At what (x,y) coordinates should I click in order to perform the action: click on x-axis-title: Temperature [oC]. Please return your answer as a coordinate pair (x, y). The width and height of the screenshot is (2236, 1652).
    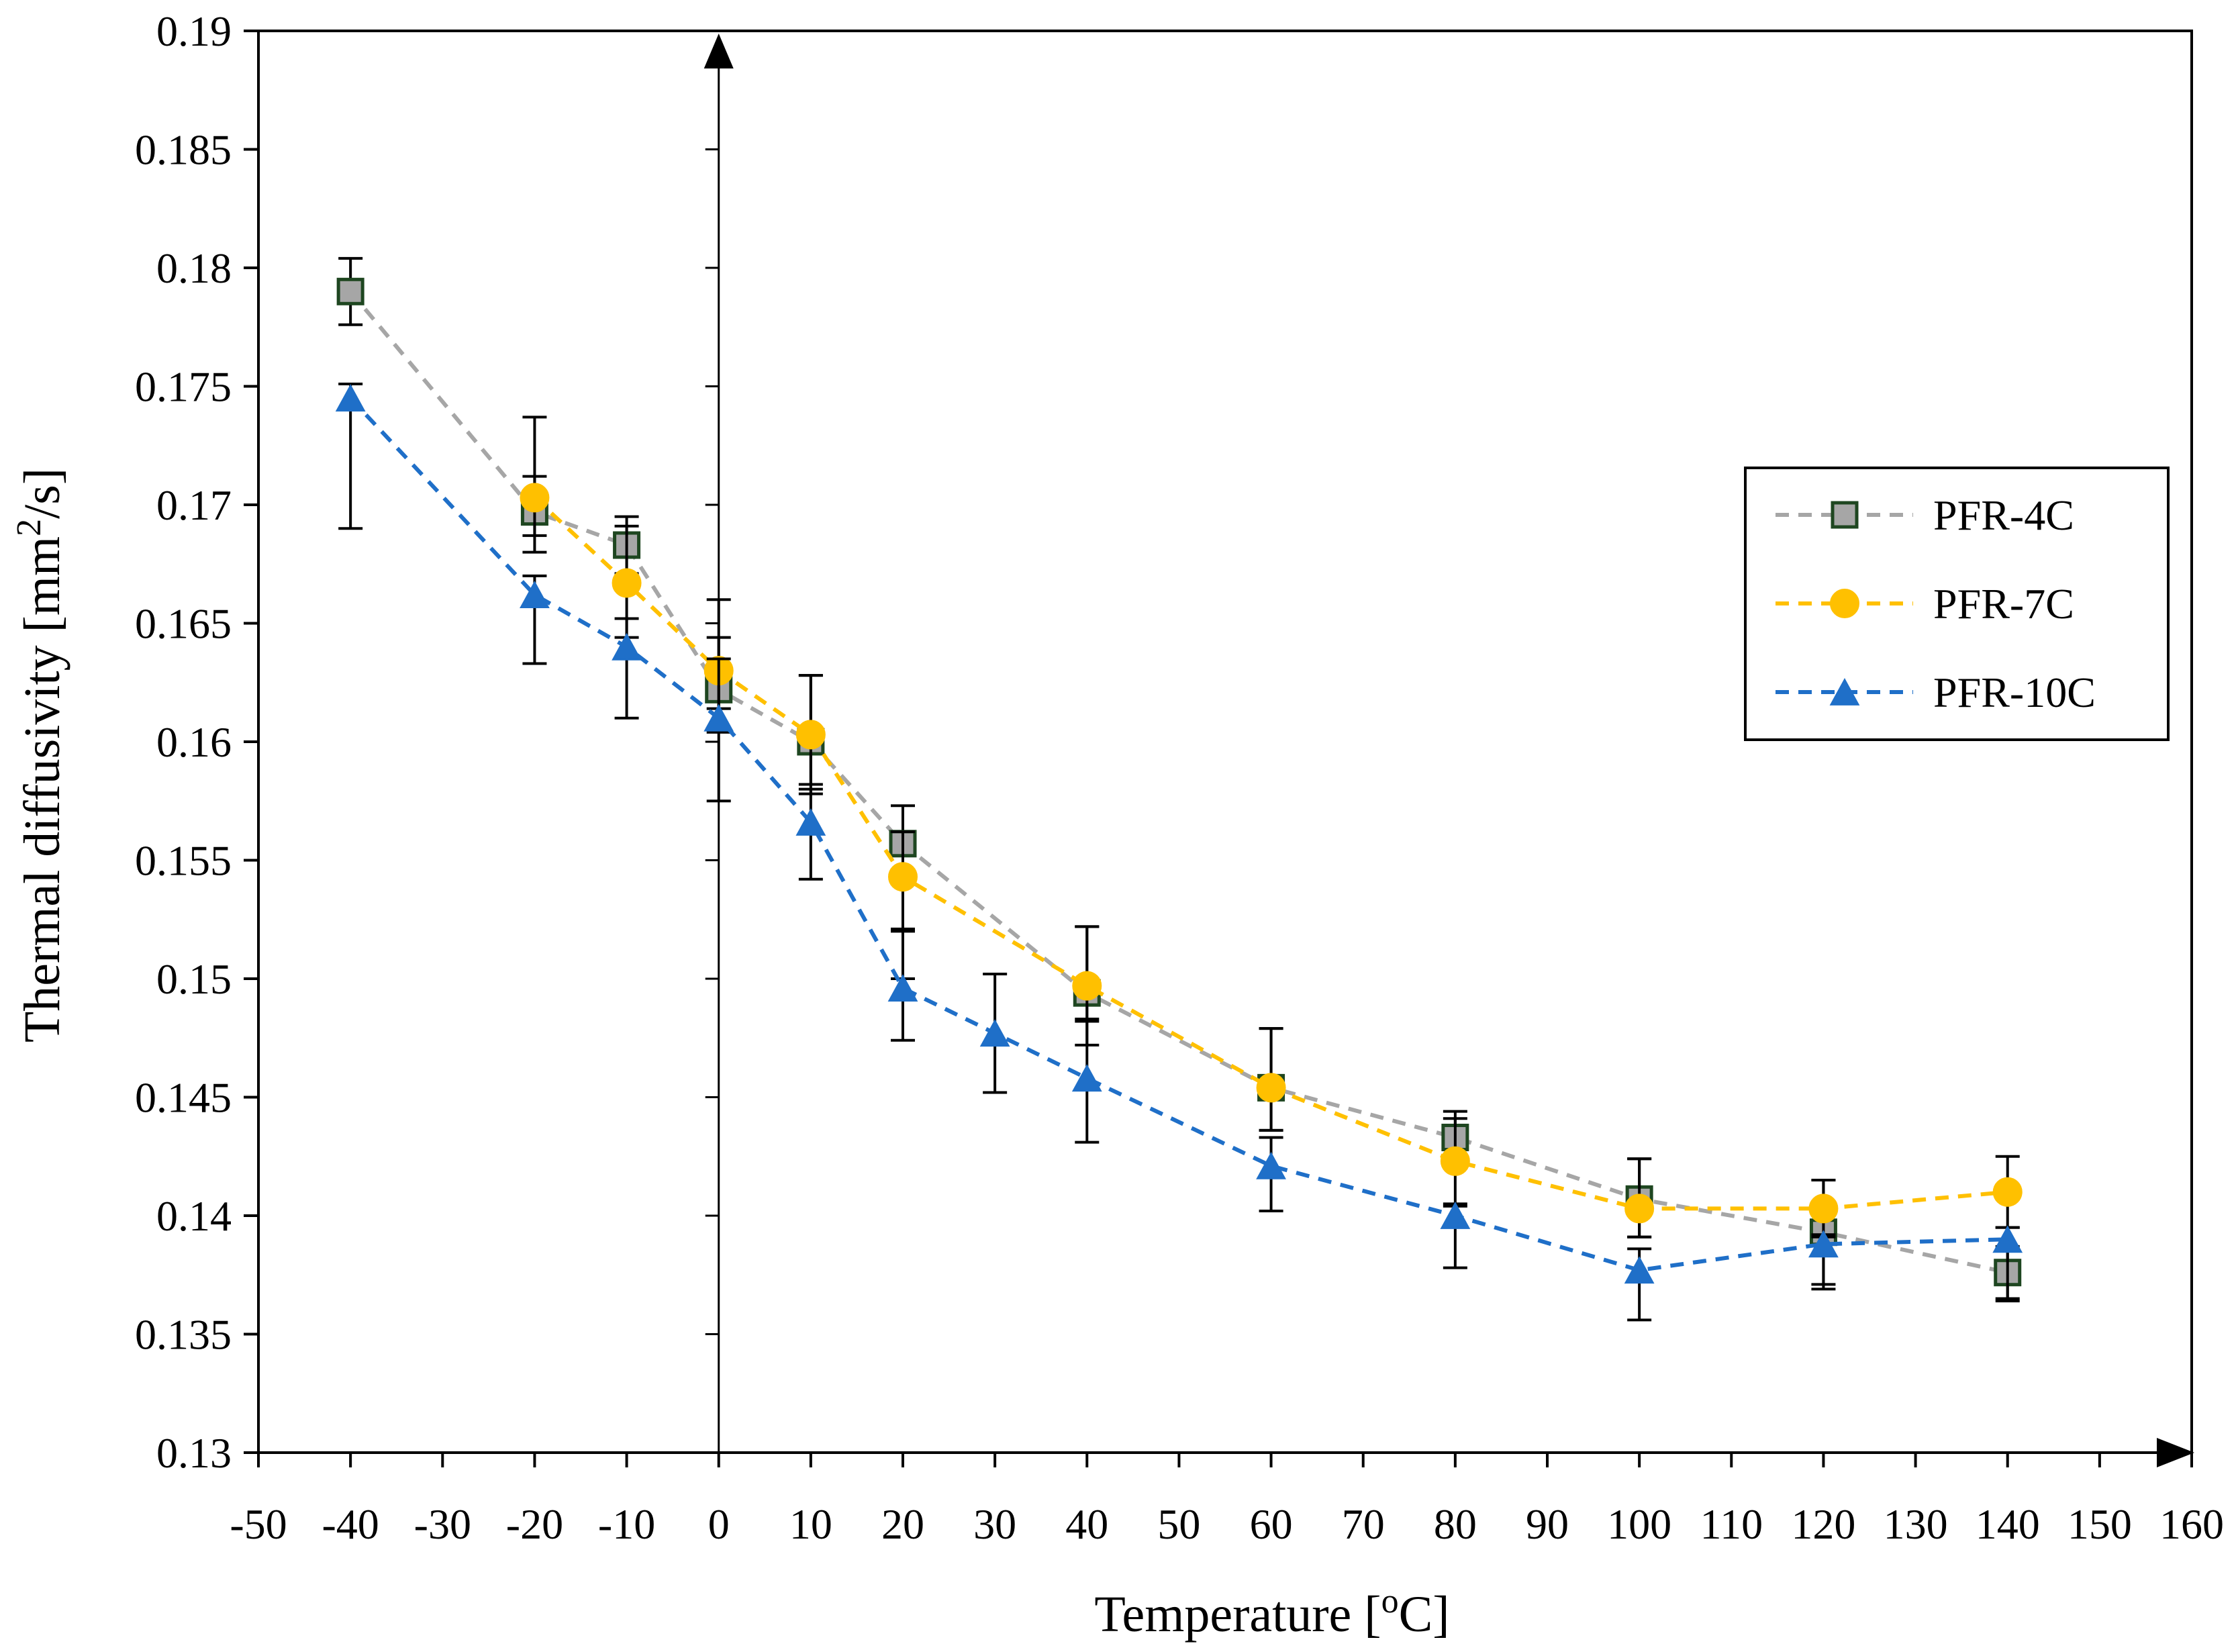
    Looking at the image, I should click on (1271, 1613).